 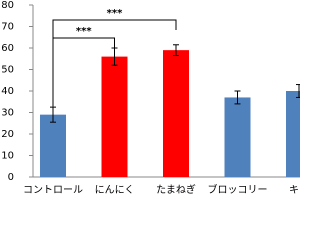 What do you see at coordinates (7, 70) in the screenshot?
I see `y-tick-label: 50` at bounding box center [7, 70].